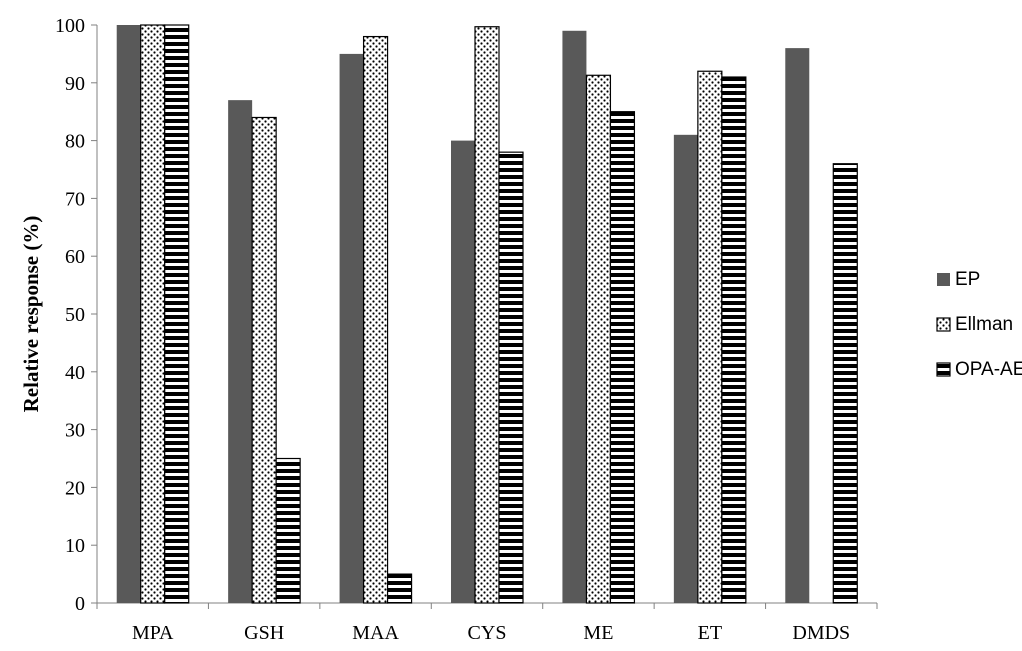 The width and height of the screenshot is (1022, 651). Describe the element at coordinates (845, 383) in the screenshot. I see `bar-opa-ae-dmds` at that location.